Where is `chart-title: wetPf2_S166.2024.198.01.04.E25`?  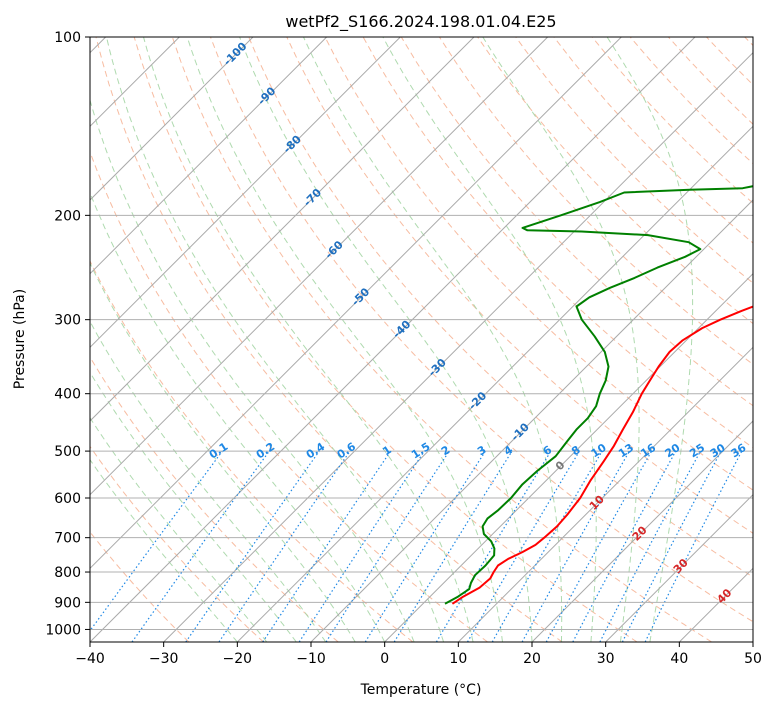 chart-title: wetPf2_S166.2024.198.01.04.E25 is located at coordinates (420, 22).